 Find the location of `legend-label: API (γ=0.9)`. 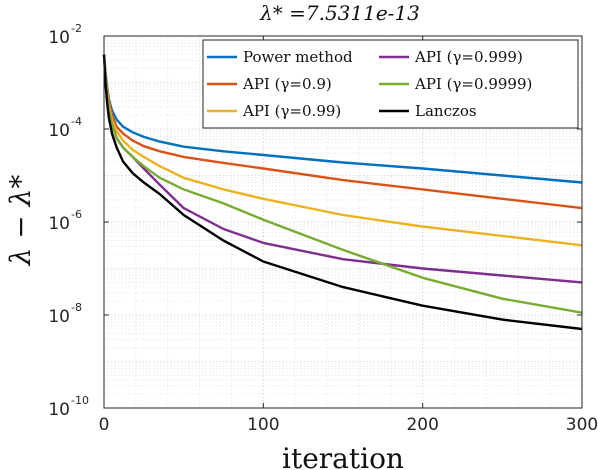

legend-label: API (γ=0.9) is located at coordinates (287, 84).